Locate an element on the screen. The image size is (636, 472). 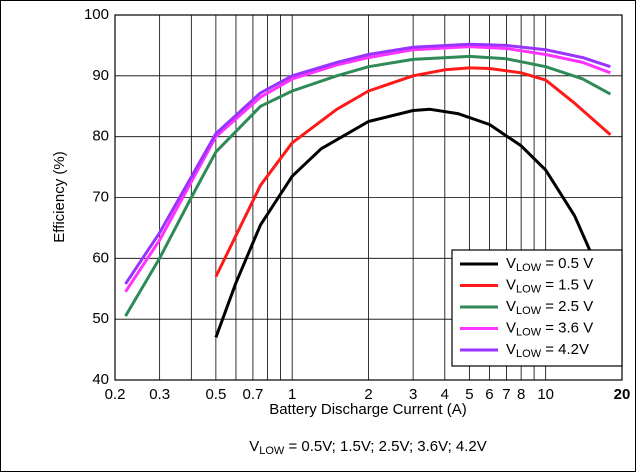
caption: VLOW = 0.5V; 1.5V; 2.5V; 3.6V; 4.2V is located at coordinates (368, 447).